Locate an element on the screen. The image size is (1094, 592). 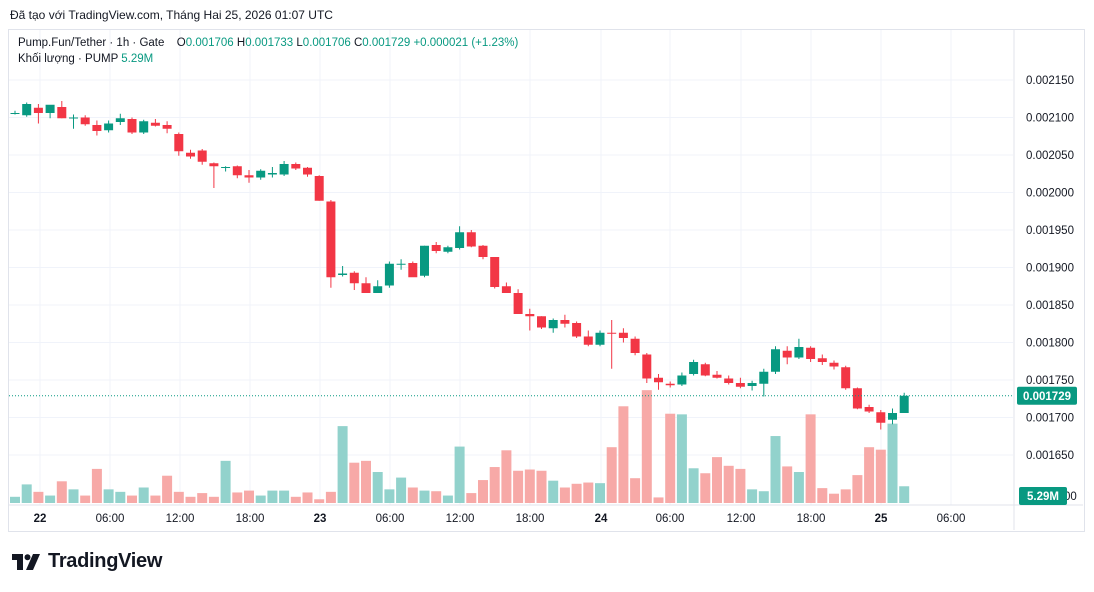
volume-label: Khối lượng · PUMP is located at coordinates (68, 59).